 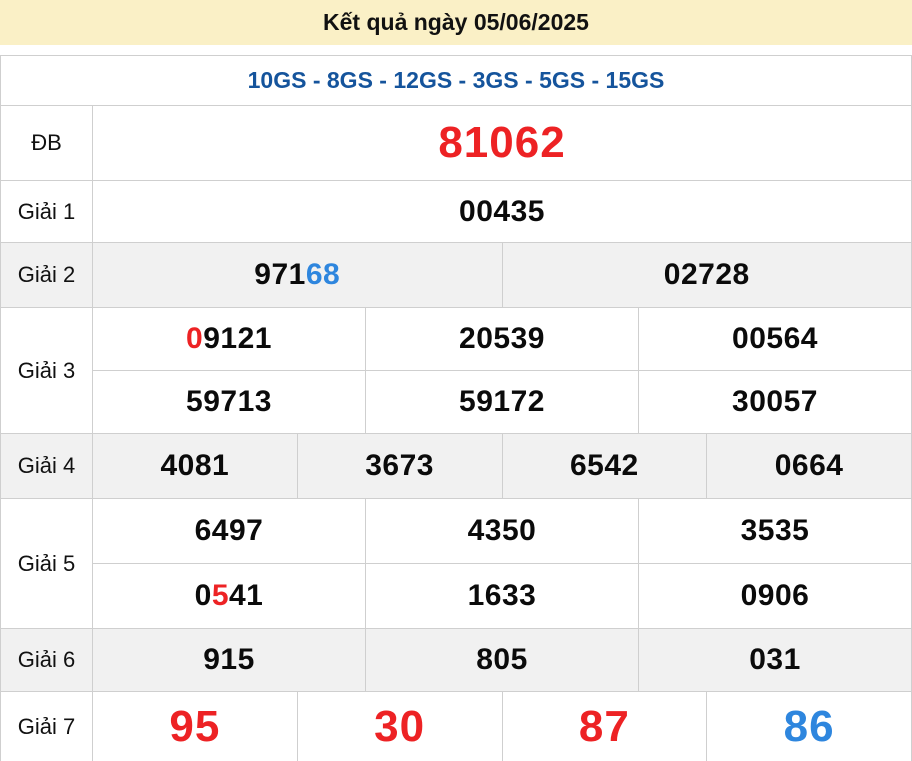 What do you see at coordinates (47, 275) in the screenshot?
I see `prize-2-label: Giải 2` at bounding box center [47, 275].